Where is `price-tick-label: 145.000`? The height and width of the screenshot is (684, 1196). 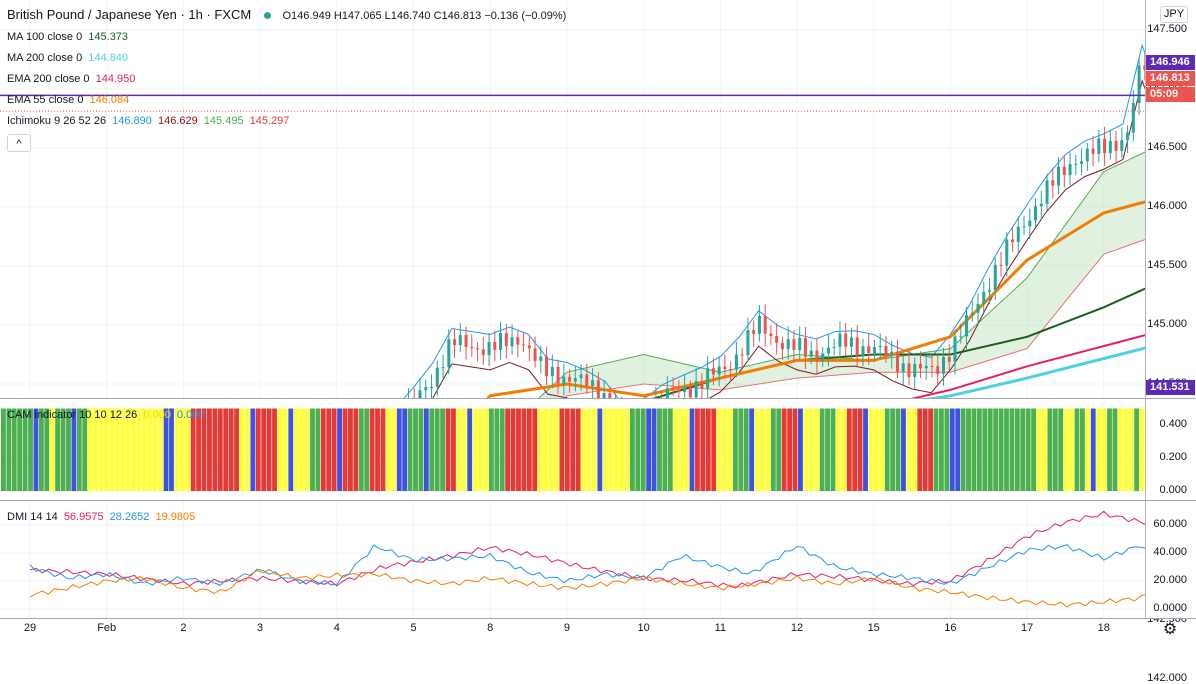 price-tick-label: 145.000 is located at coordinates (1167, 324).